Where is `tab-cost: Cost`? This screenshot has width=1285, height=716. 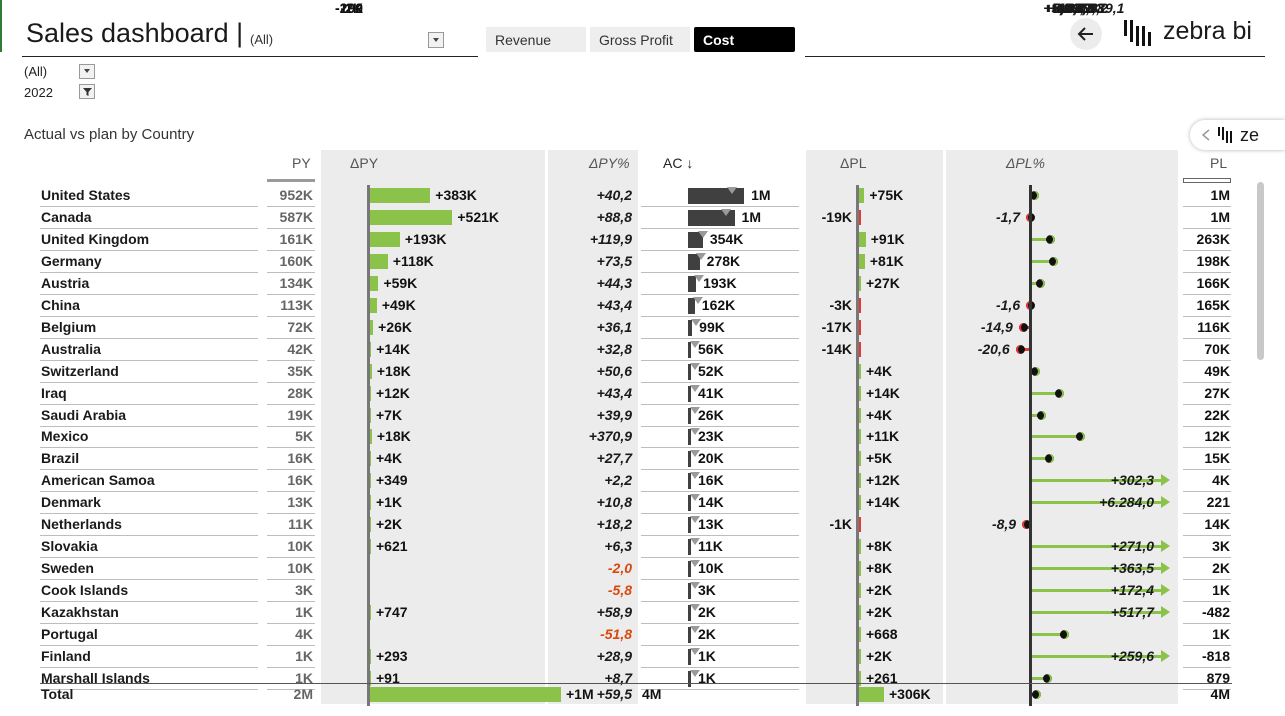 tab-cost: Cost is located at coordinates (744, 39).